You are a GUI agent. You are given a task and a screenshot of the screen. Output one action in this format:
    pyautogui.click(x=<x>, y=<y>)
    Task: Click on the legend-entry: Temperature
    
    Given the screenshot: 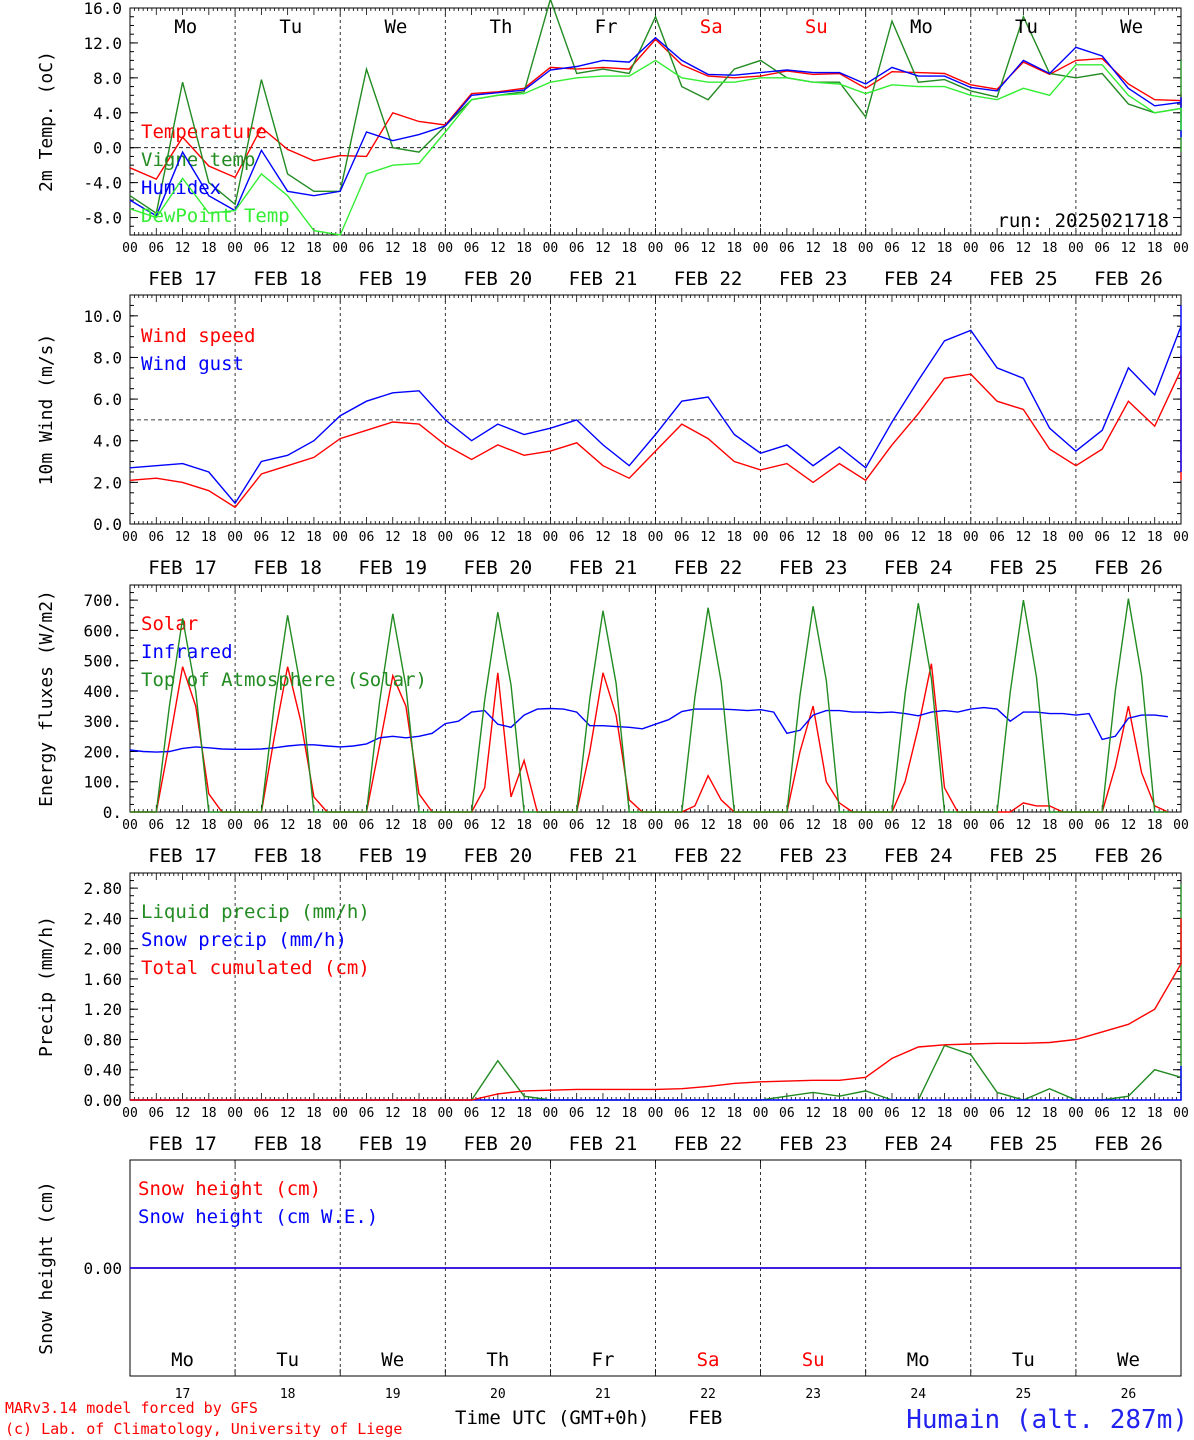 What is the action you would take?
    pyautogui.click(x=204, y=132)
    